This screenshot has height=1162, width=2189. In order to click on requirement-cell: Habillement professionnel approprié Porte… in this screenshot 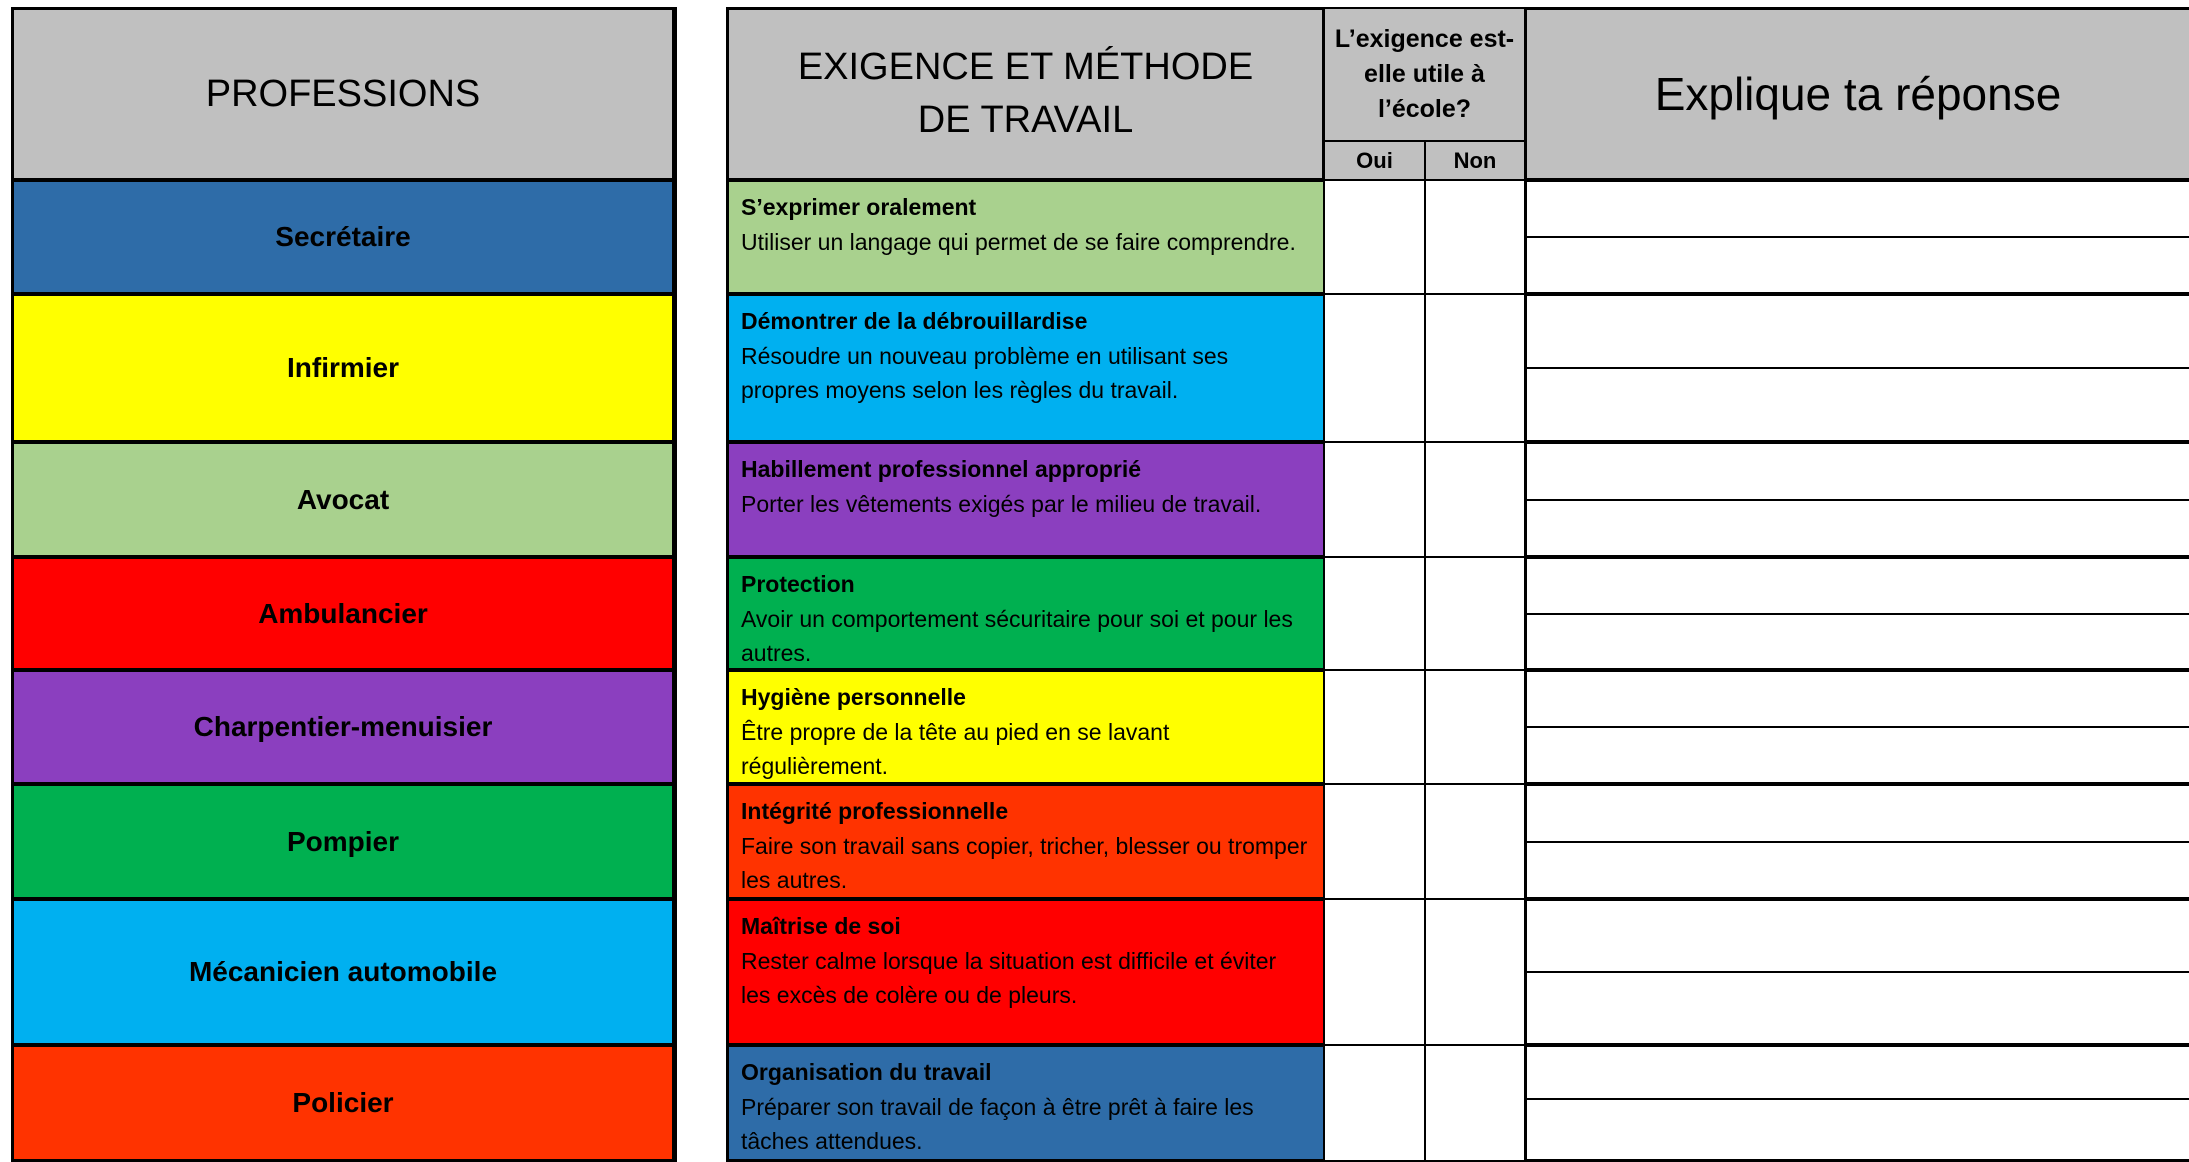, I will do `click(1025, 499)`.